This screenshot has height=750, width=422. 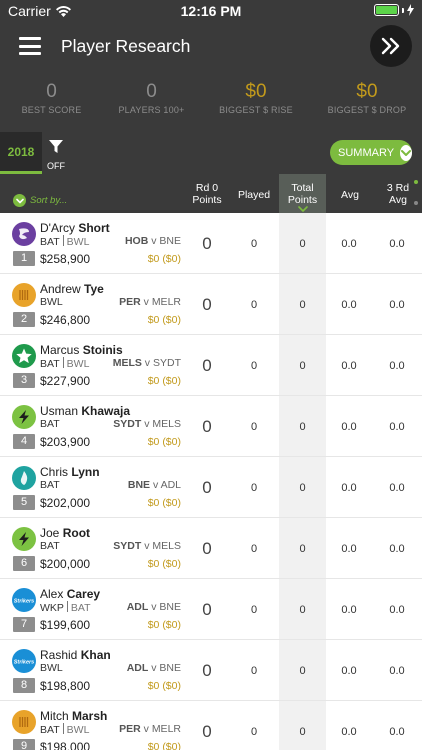 I want to click on tab-year: 2018, so click(x=21, y=153).